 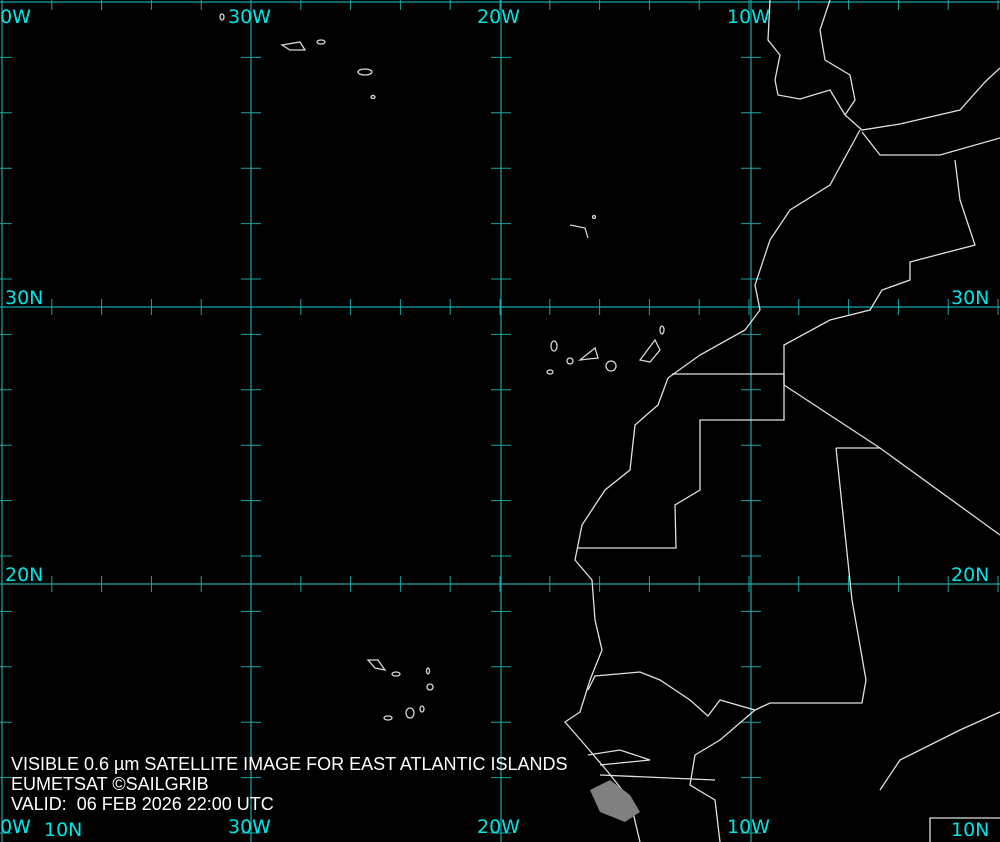 What do you see at coordinates (249, 827) in the screenshot?
I see `lon-label-bottom: 30W` at bounding box center [249, 827].